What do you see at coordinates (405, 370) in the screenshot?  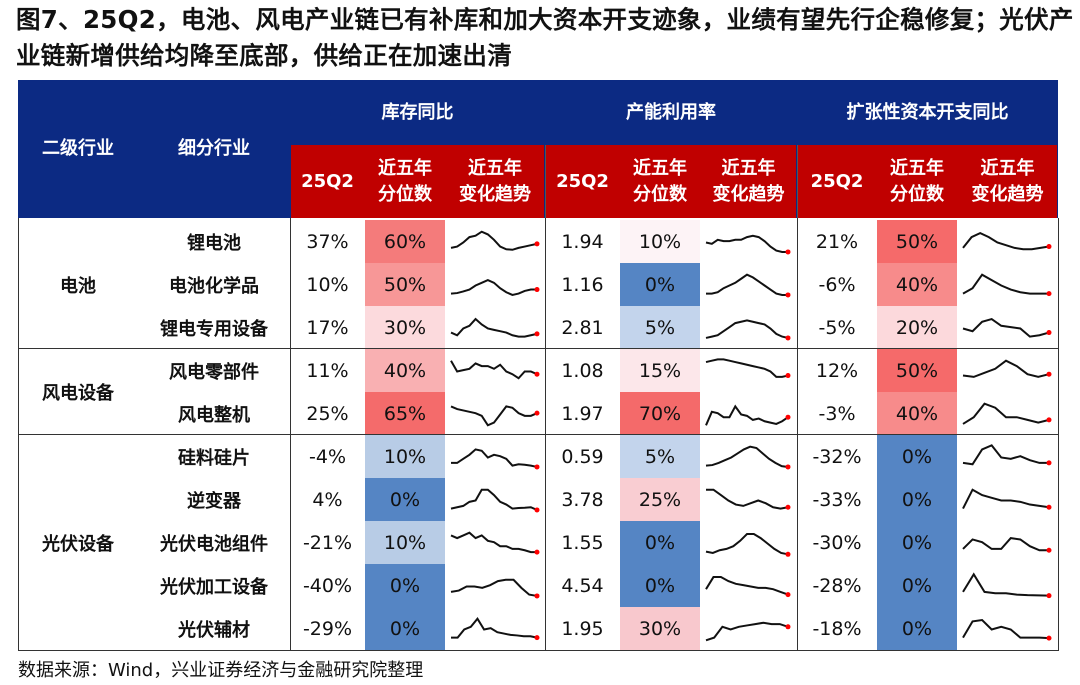 I see `inv-percentile: 40%` at bounding box center [405, 370].